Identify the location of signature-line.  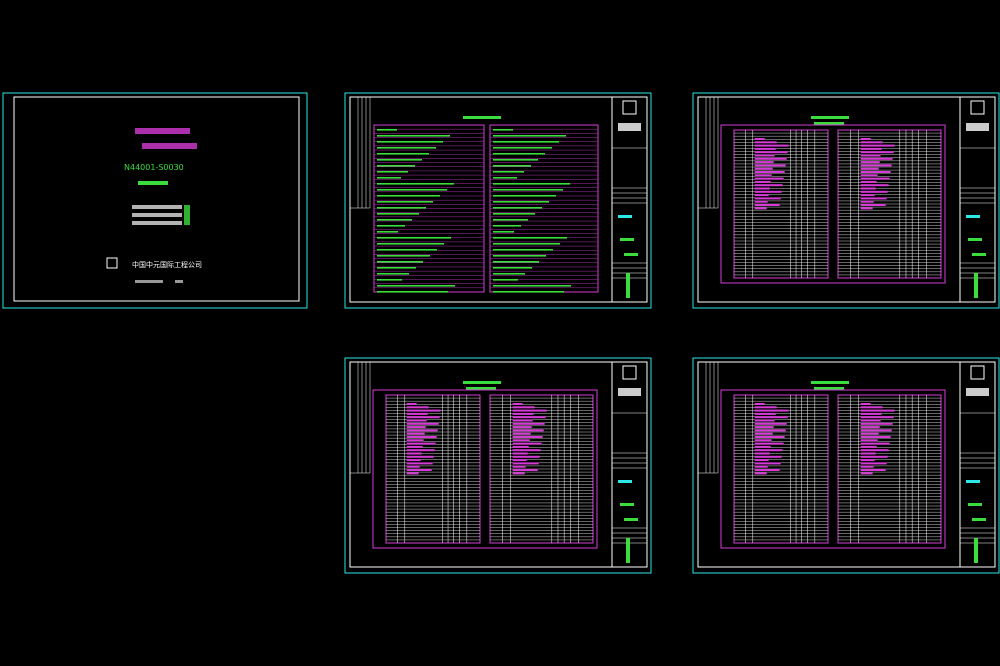
(157, 215).